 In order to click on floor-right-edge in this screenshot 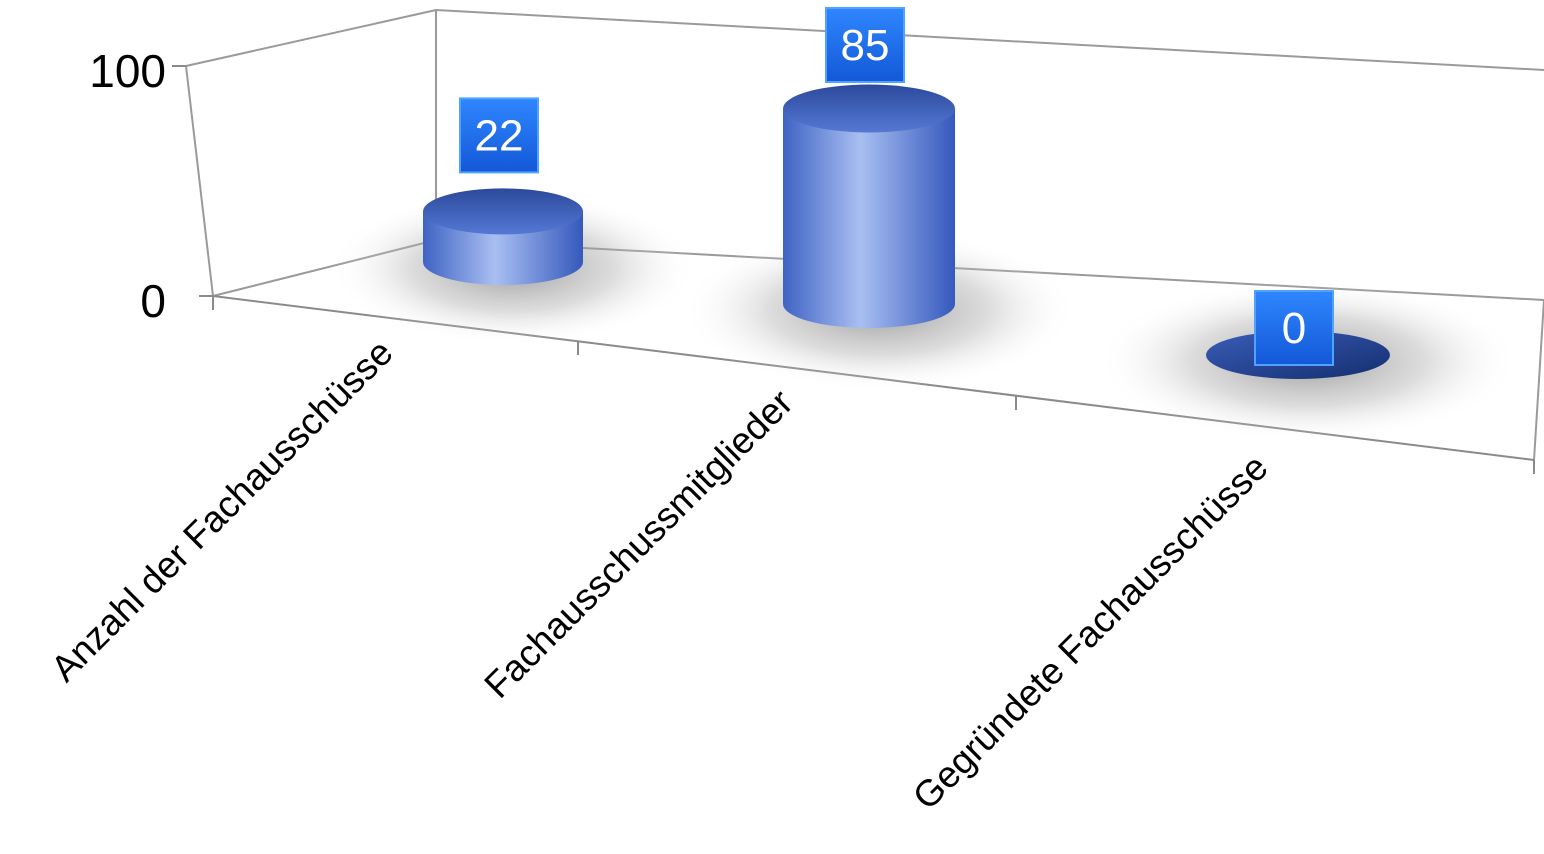, I will do `click(1538, 380)`.